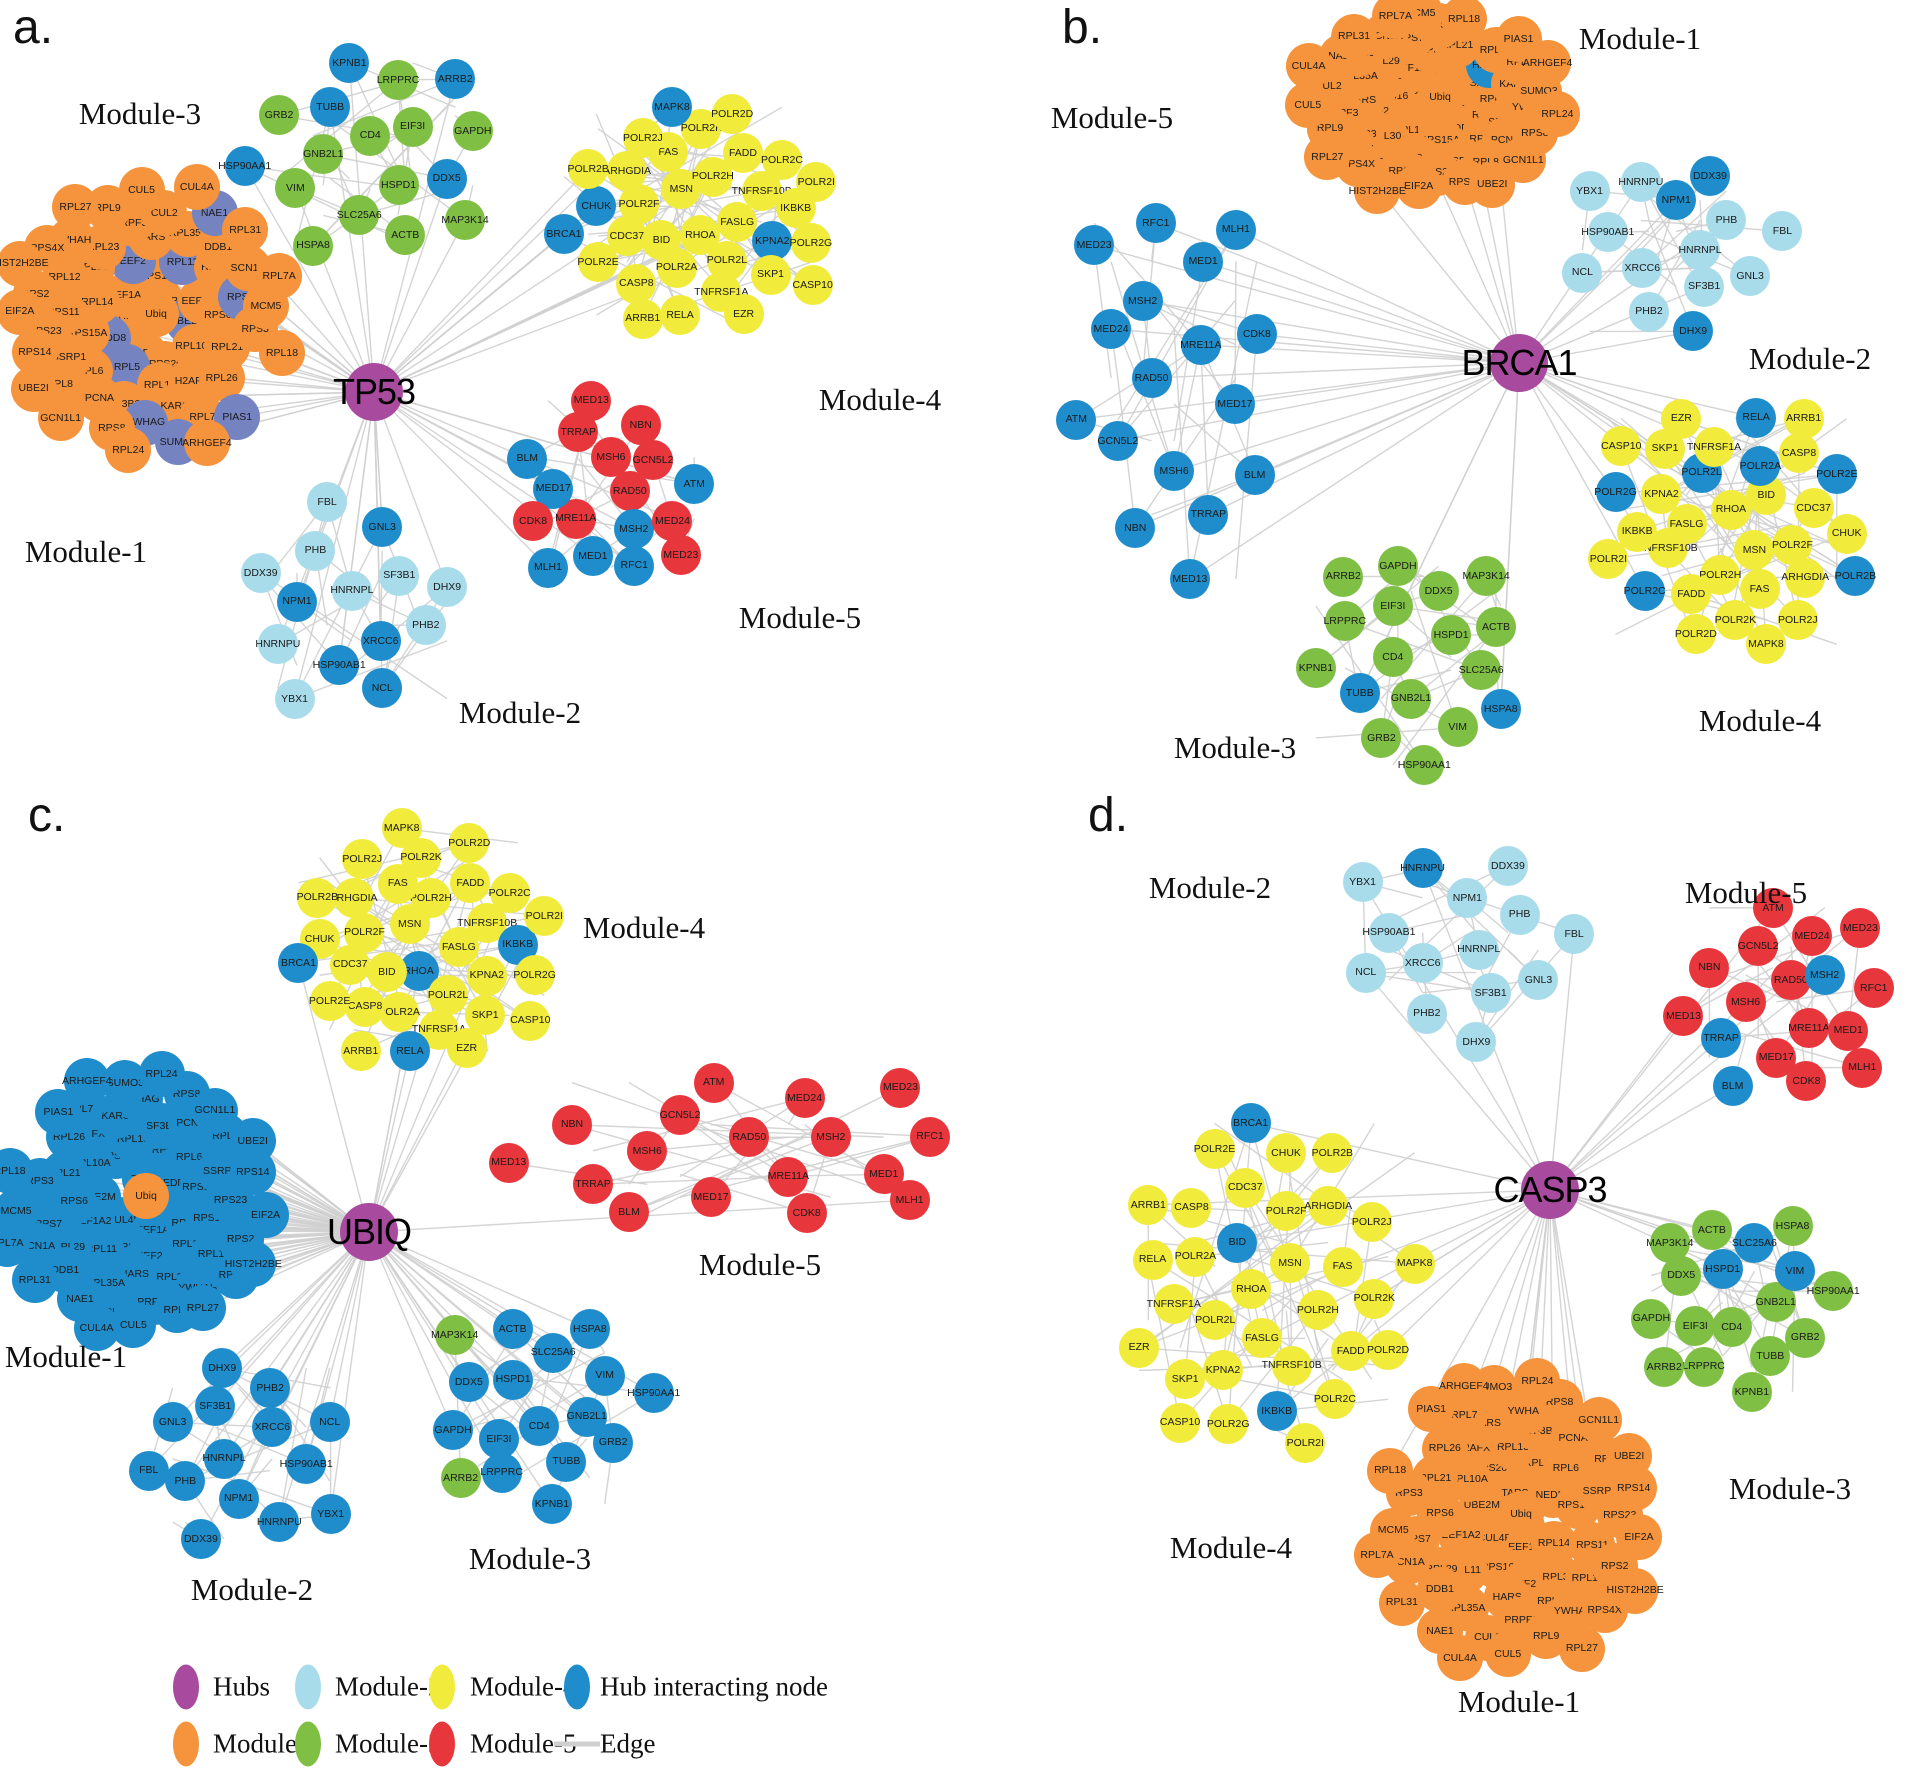 Image resolution: width=1923 pixels, height=1775 pixels. I want to click on node-arhgef4: ARHGEF4, so click(1464, 1386).